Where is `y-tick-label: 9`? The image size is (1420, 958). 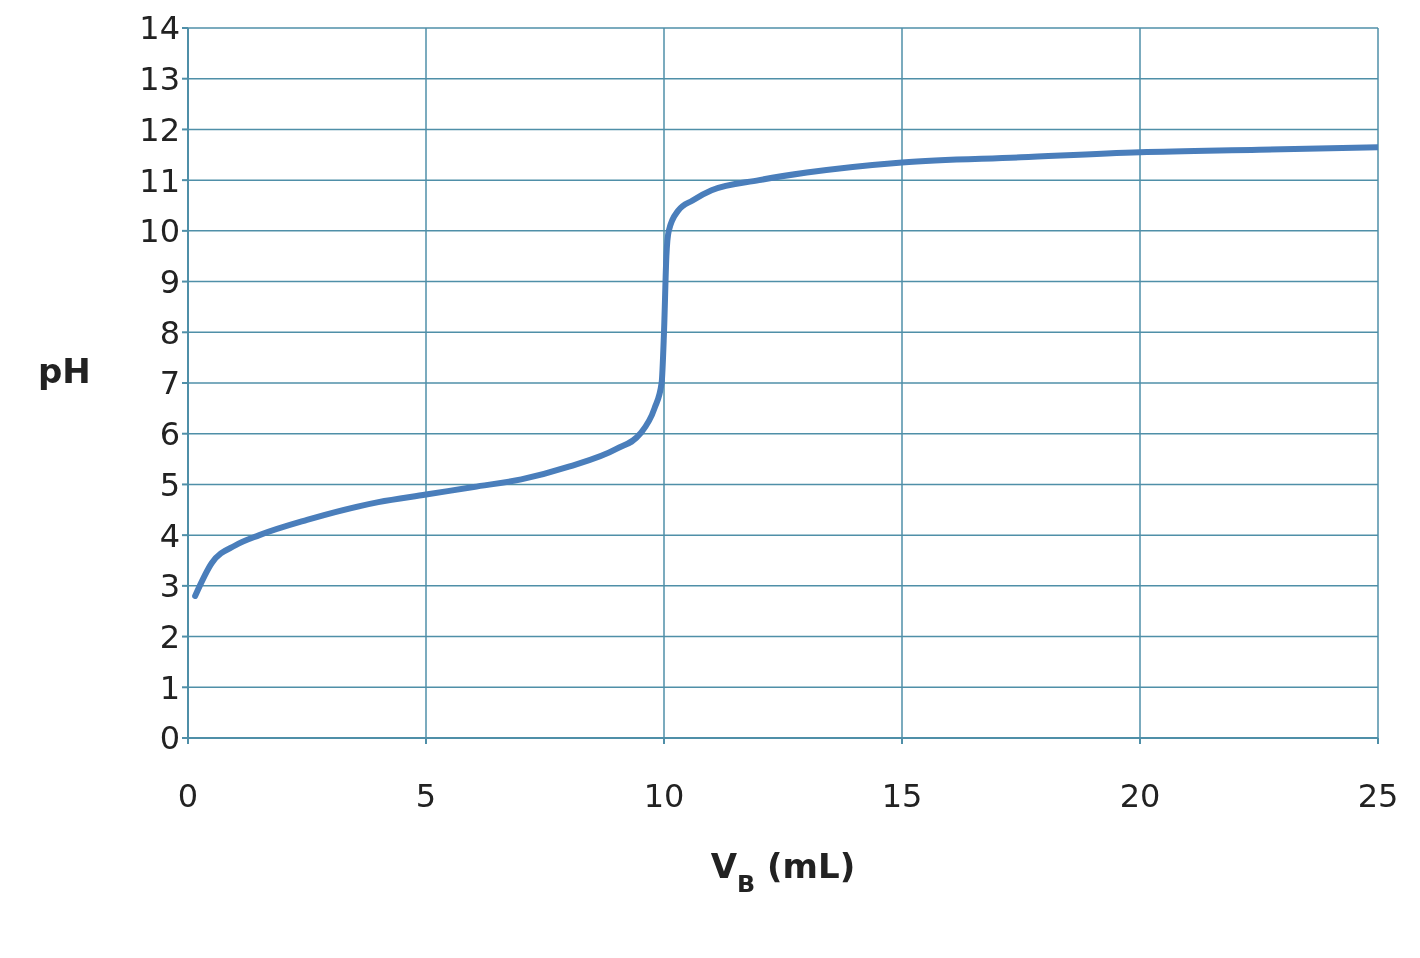 y-tick-label: 9 is located at coordinates (169, 281).